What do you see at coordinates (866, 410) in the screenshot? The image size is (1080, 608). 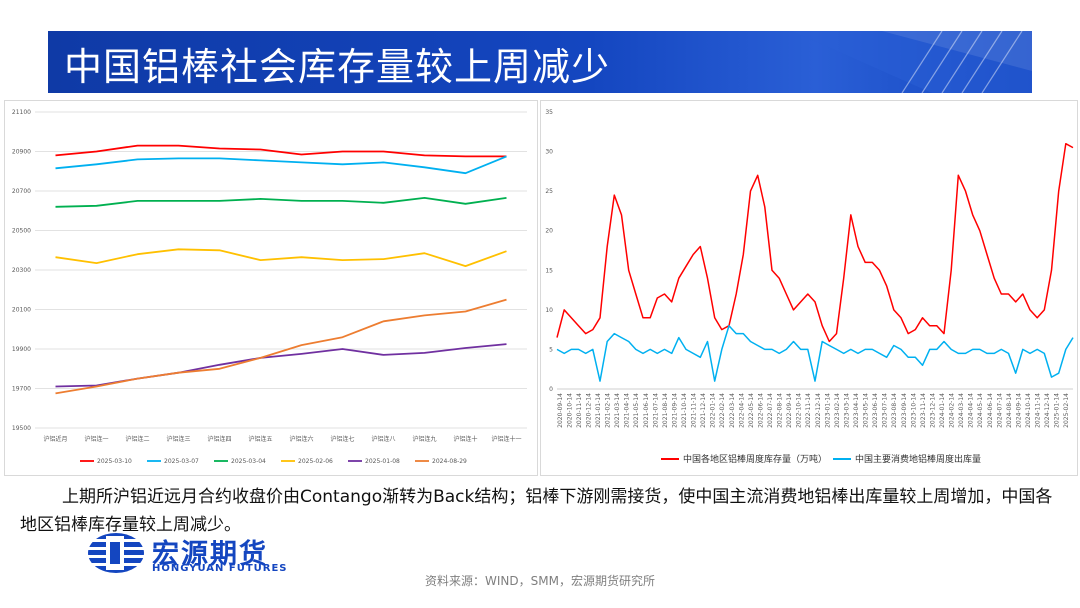 I see `x-tick-label: 2023-05-14` at bounding box center [866, 410].